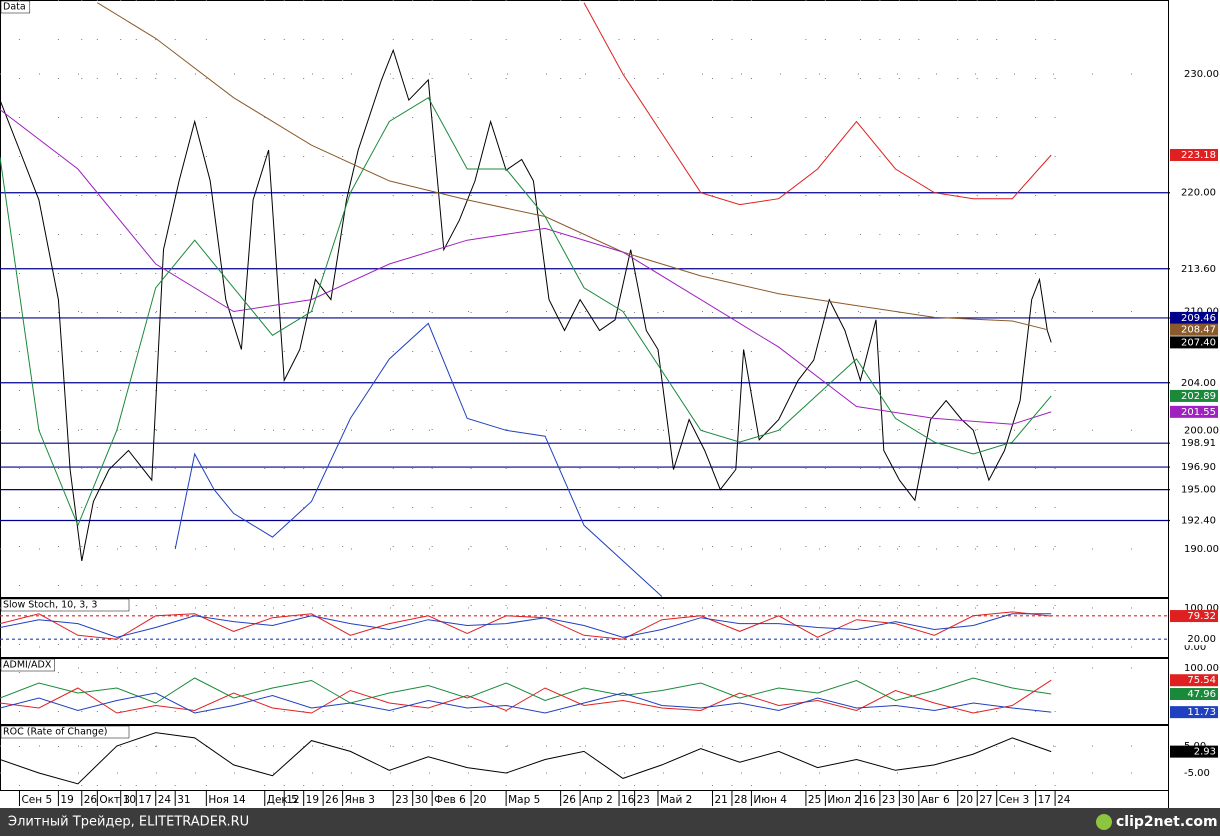 This screenshot has height=840, width=1220. Describe the element at coordinates (360, 800) in the screenshot. I see `x-tick-label: Янв 3` at that location.